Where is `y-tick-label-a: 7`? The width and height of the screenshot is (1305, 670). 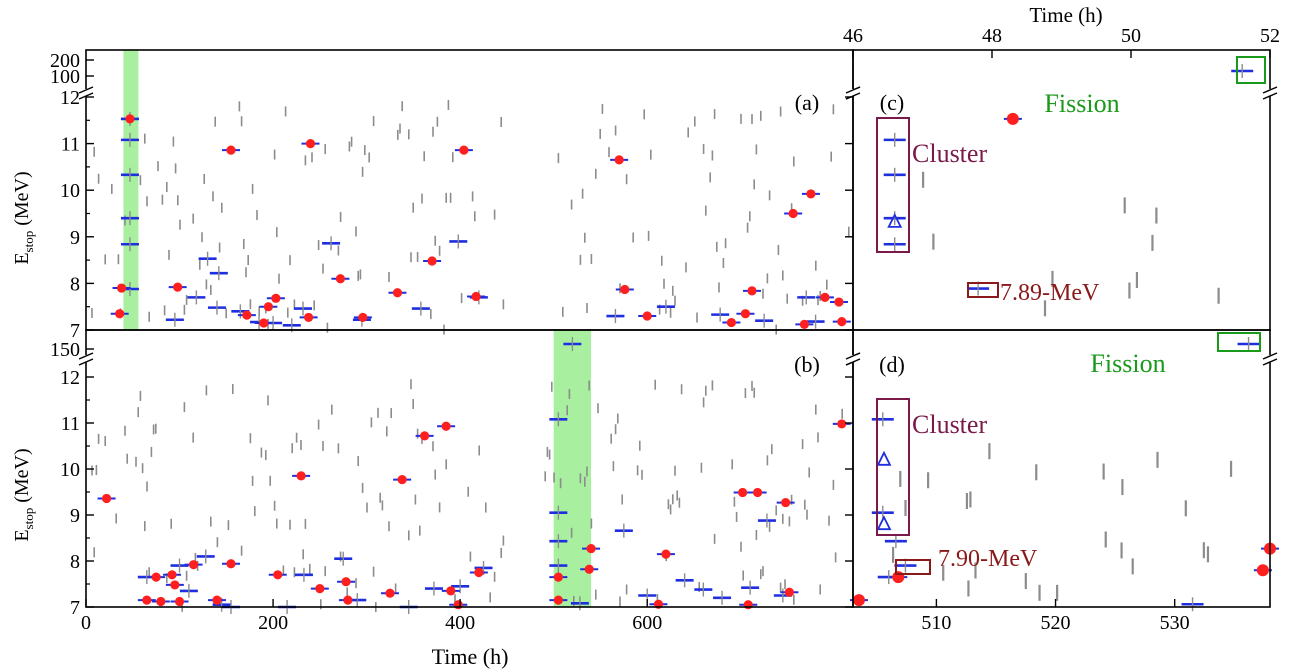 y-tick-label-a: 7 is located at coordinates (75, 331).